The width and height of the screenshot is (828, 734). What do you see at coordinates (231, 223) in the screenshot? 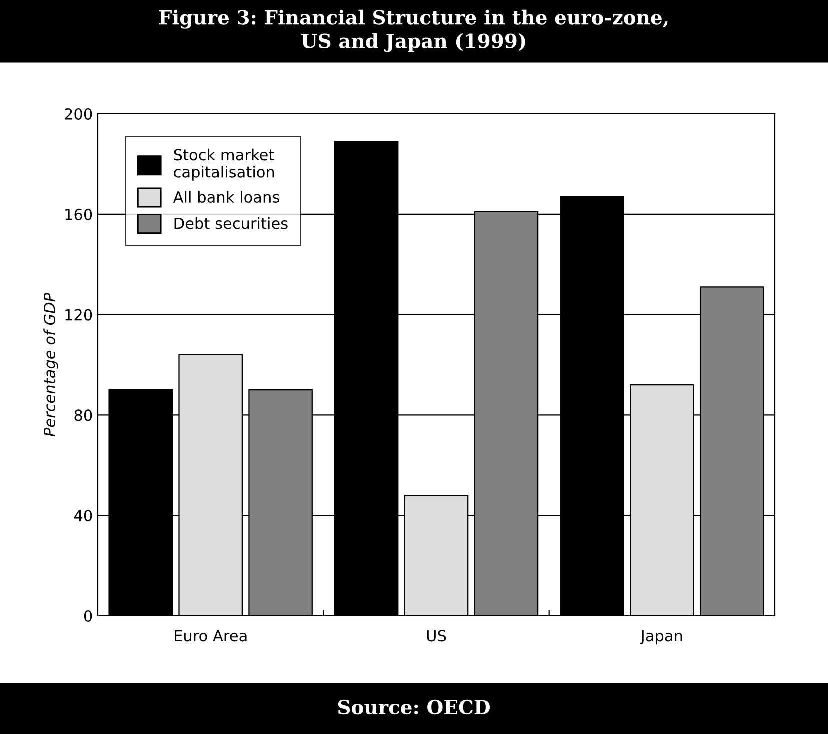
I see `legend-label: Debt securities` at bounding box center [231, 223].